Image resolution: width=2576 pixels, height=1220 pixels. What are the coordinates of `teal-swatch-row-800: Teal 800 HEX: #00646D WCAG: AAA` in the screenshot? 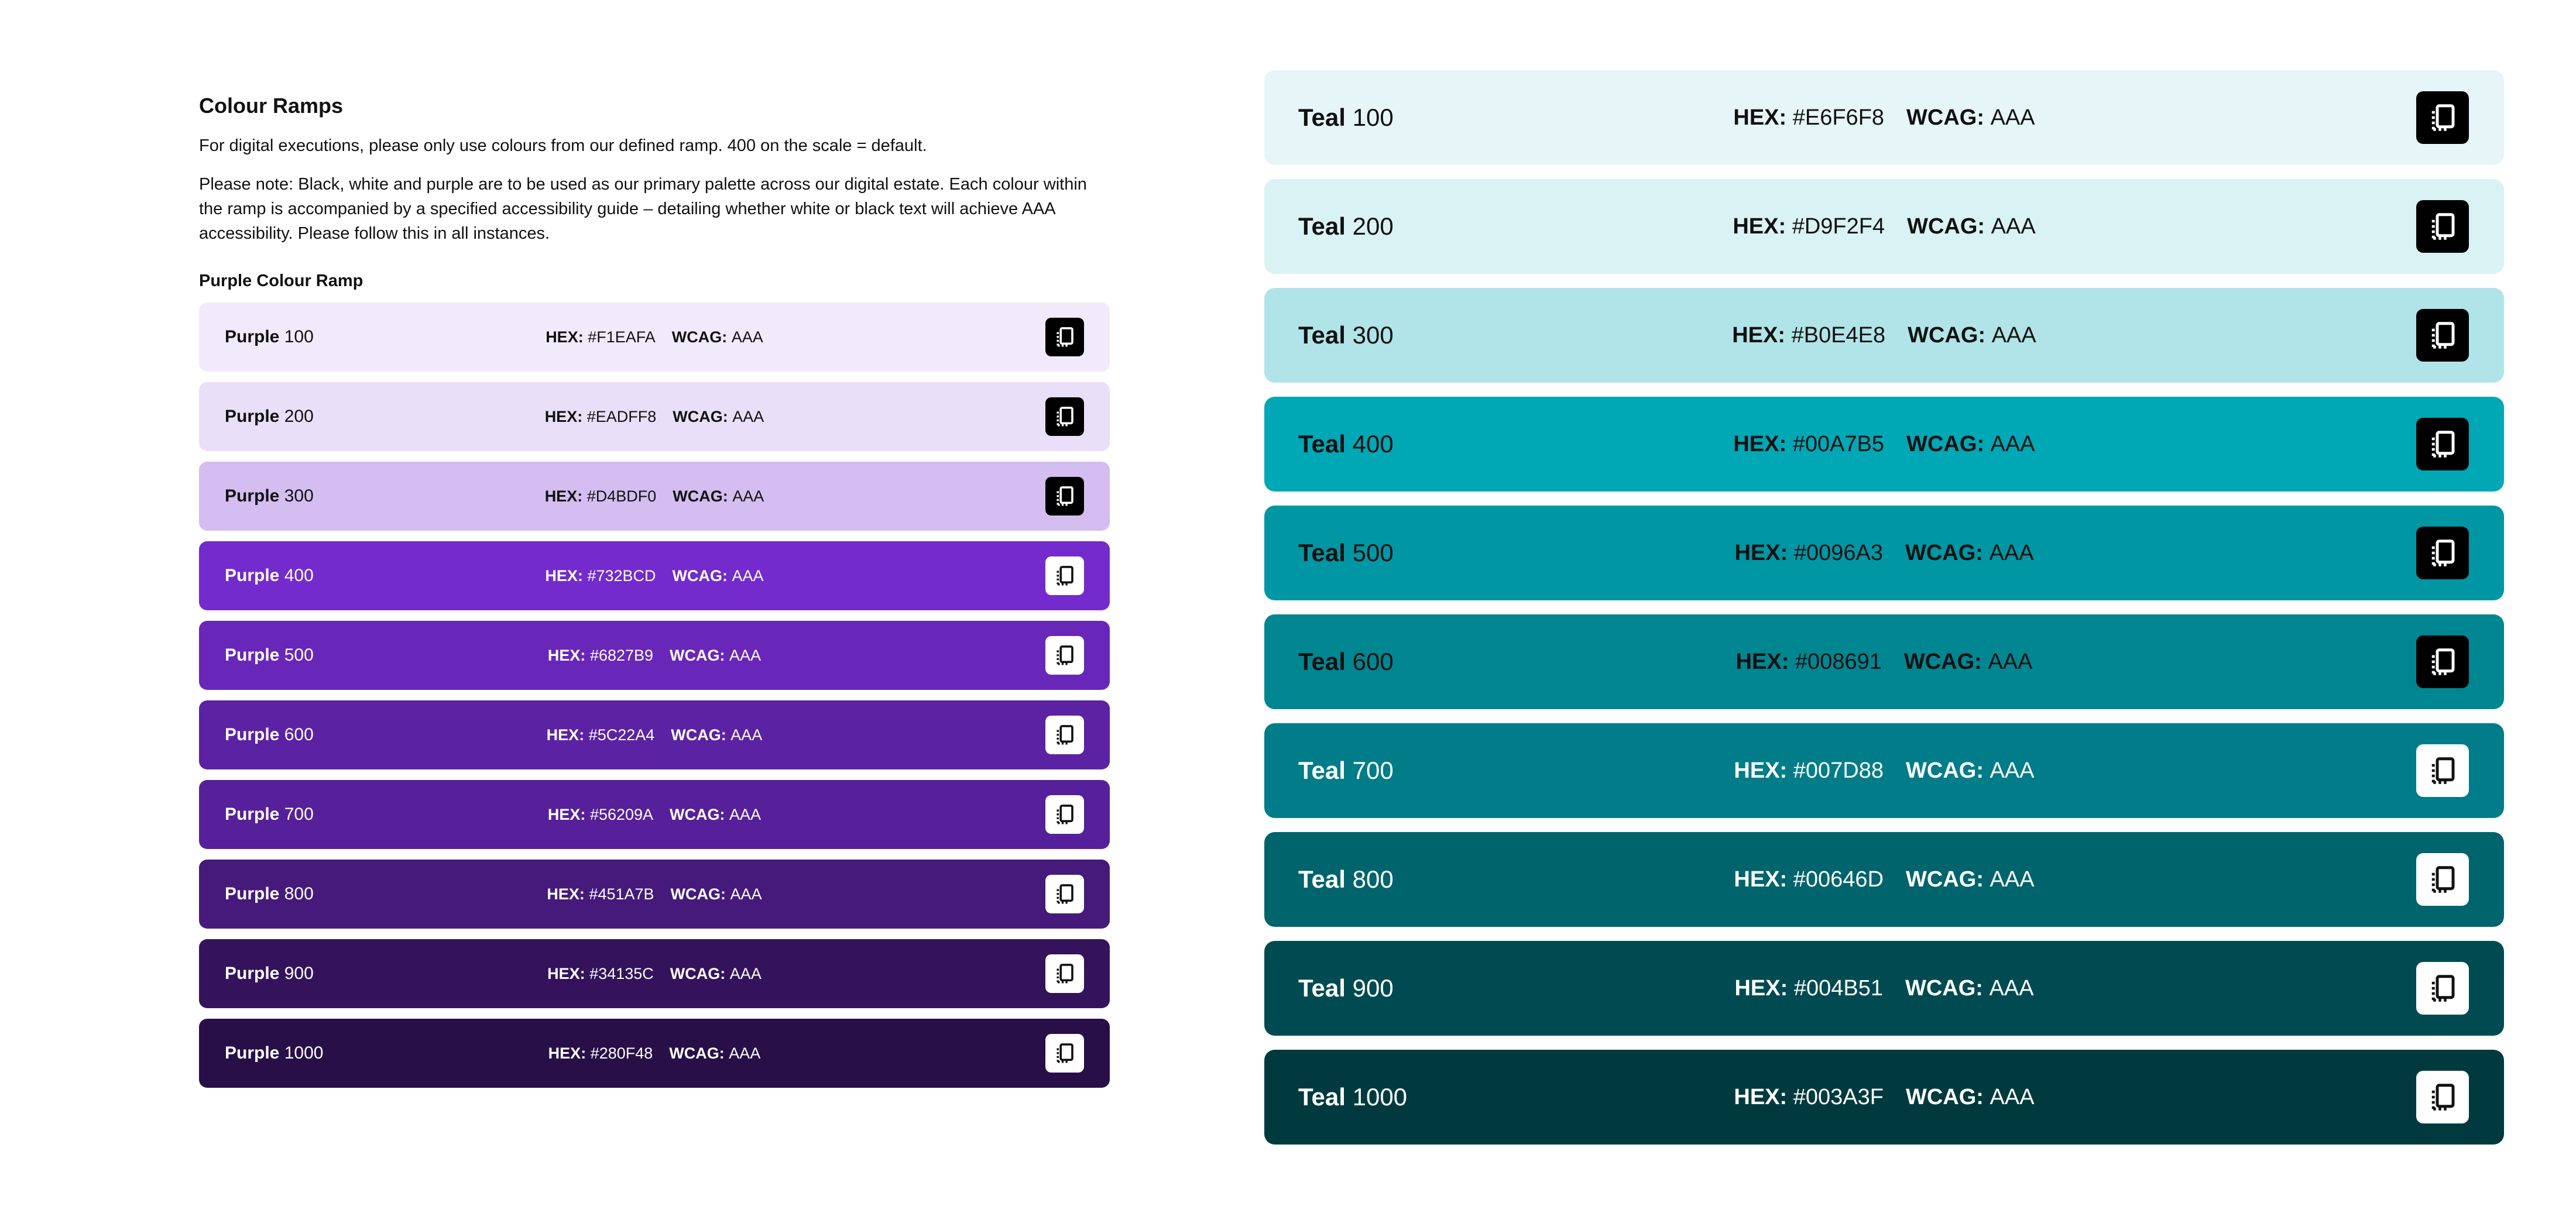 It's located at (1884, 880).